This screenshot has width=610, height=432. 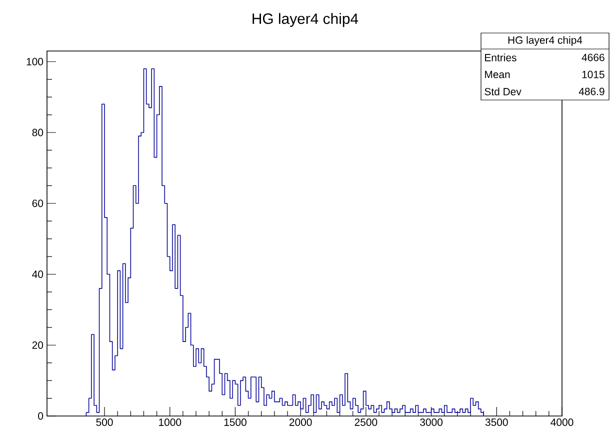 What do you see at coordinates (38, 204) in the screenshot?
I see `y-tick-label: 60` at bounding box center [38, 204].